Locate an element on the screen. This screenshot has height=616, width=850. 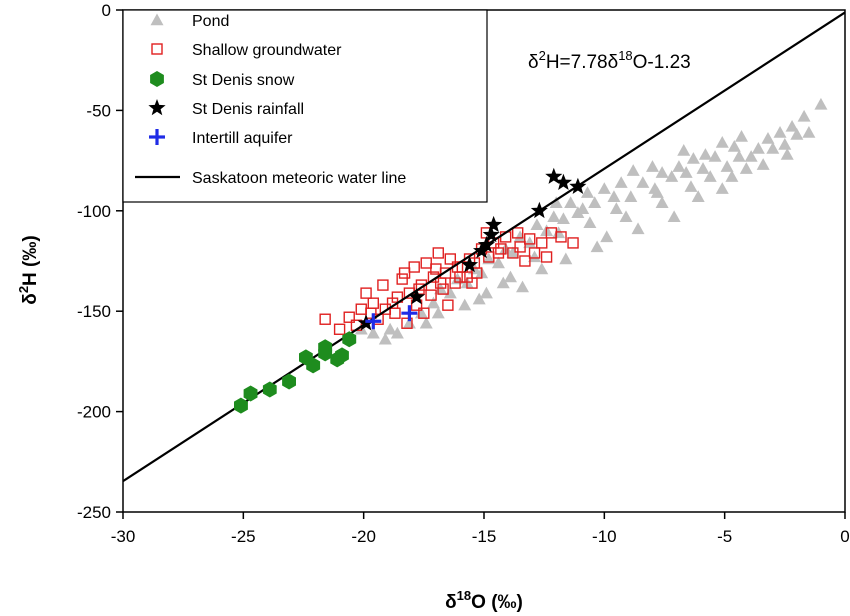
legend-marker-pond is located at coordinates (157, 19).